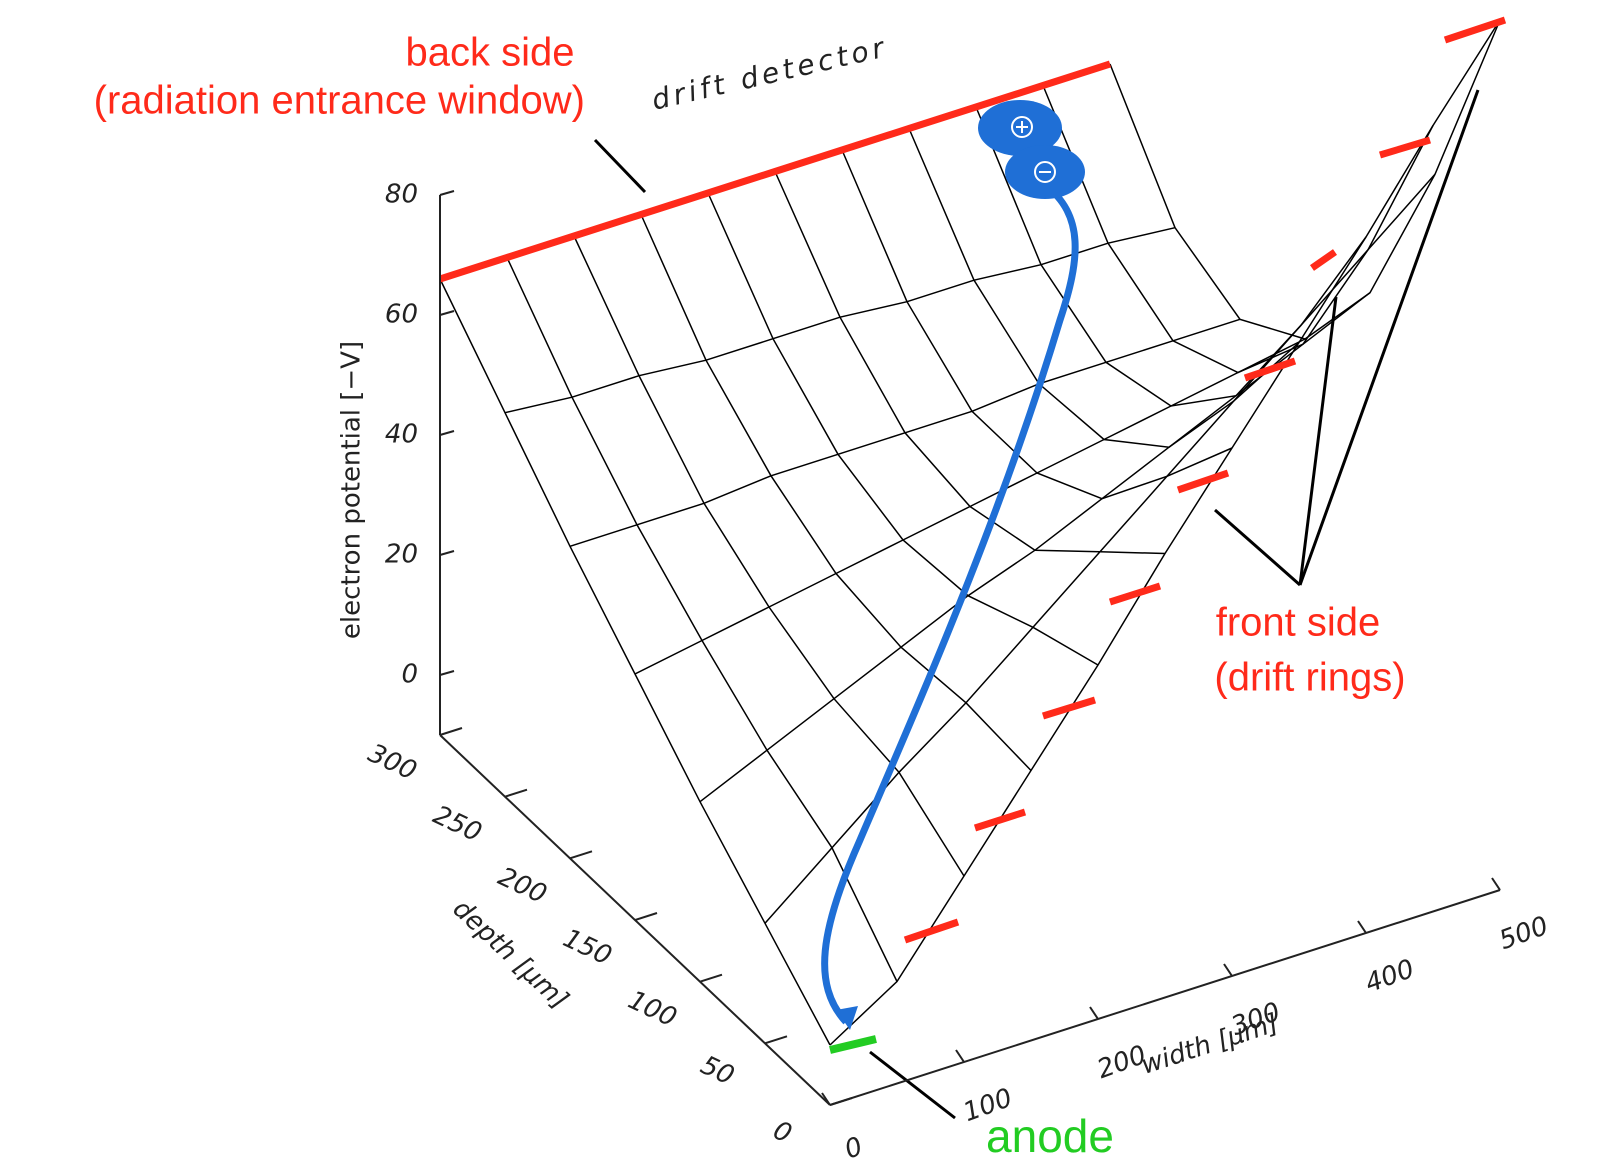 The image size is (1607, 1175). Describe the element at coordinates (1309, 678) in the screenshot. I see `annotation: (drift rings)` at that location.